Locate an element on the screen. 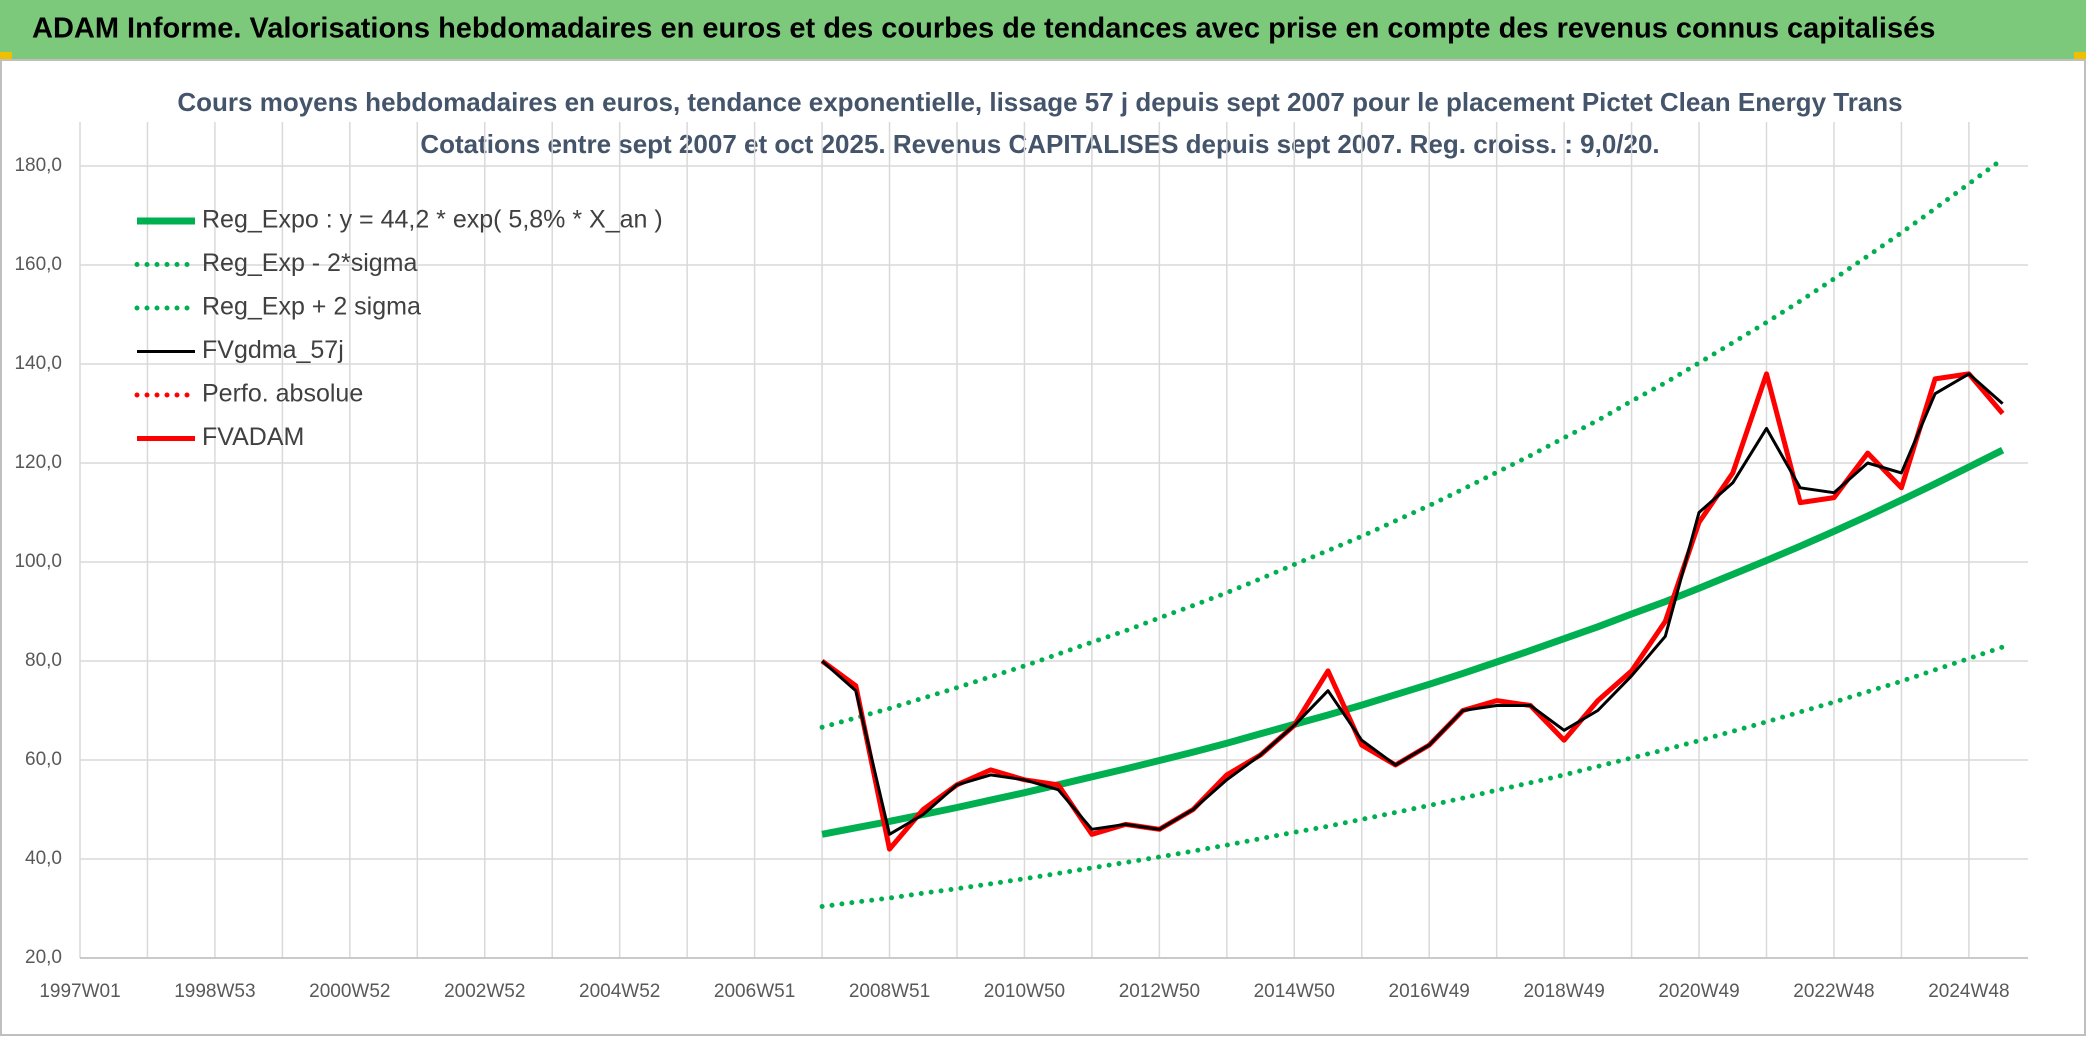 Image resolution: width=2086 pixels, height=1037 pixels. x-tick-label: 2022W48 is located at coordinates (1833, 991).